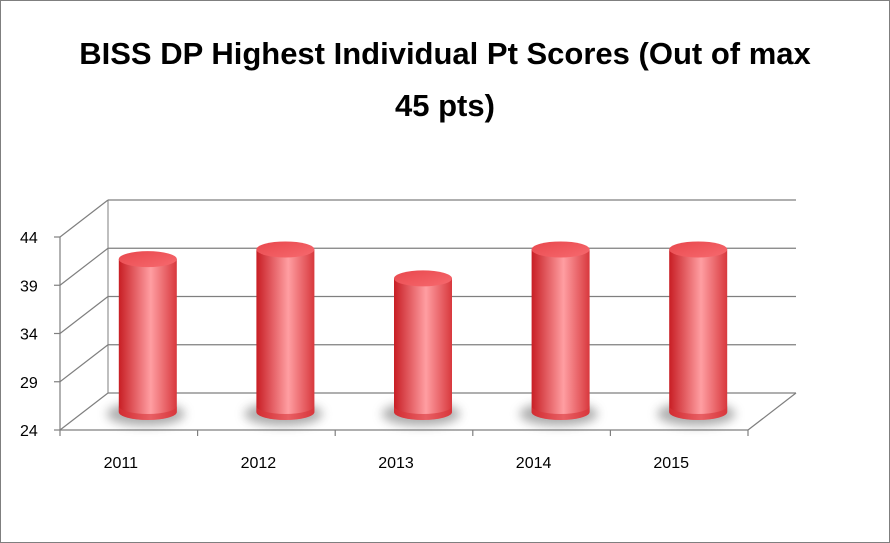  What do you see at coordinates (534, 463) in the screenshot?
I see `x-tick-label: 2014` at bounding box center [534, 463].